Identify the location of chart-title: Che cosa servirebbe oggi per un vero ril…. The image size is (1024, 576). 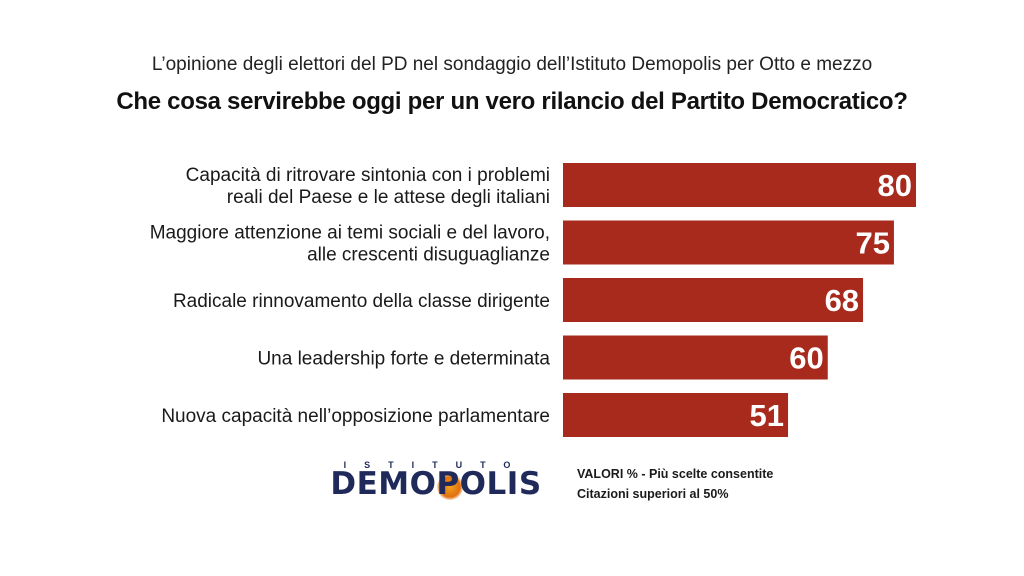
(512, 101).